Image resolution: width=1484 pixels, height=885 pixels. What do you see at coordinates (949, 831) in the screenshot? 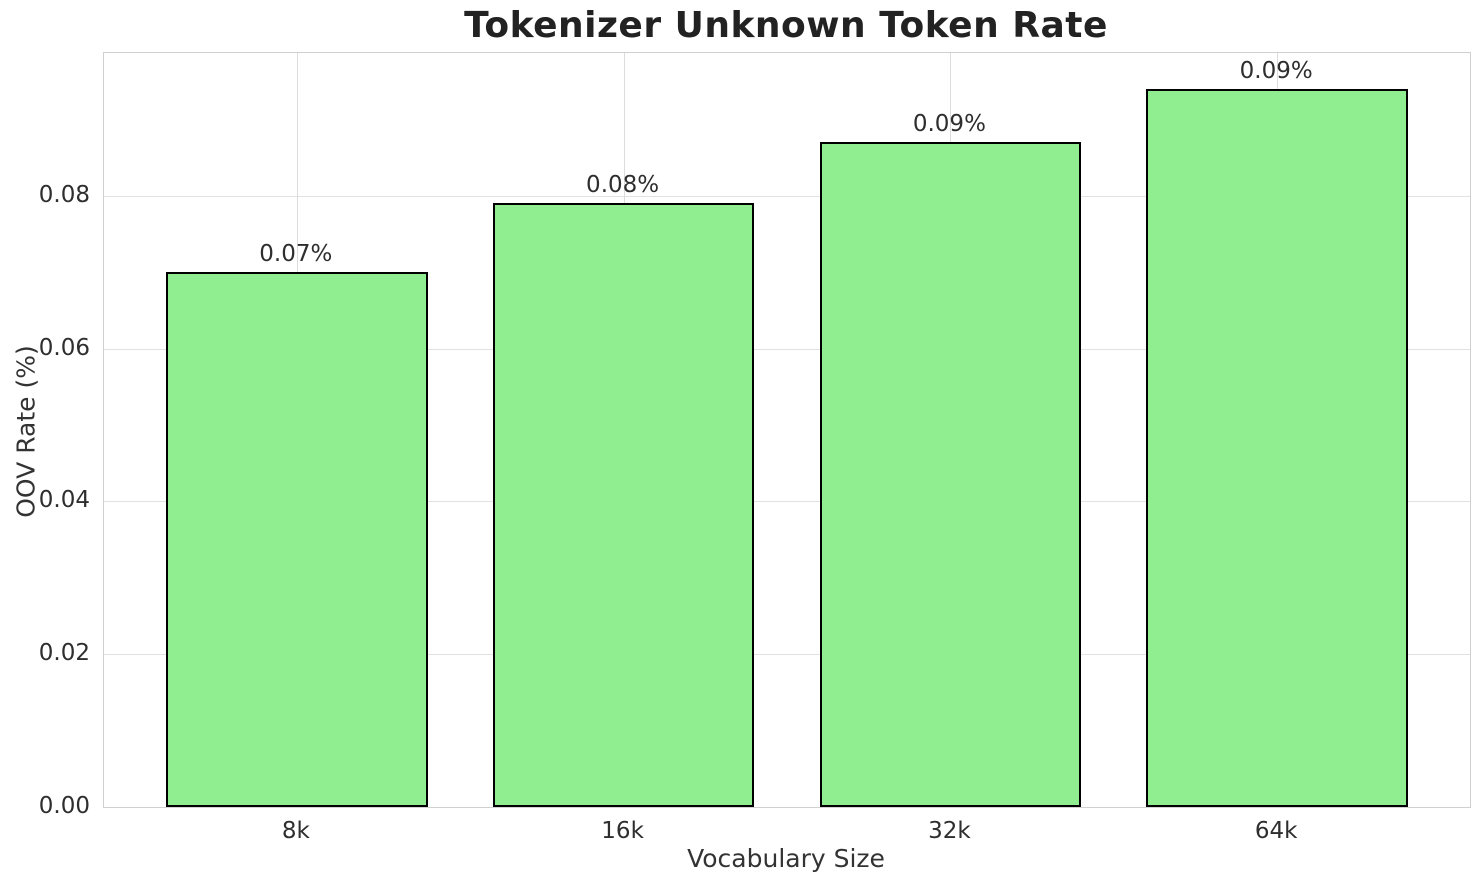
I see `x-tick-label: 32k` at bounding box center [949, 831].